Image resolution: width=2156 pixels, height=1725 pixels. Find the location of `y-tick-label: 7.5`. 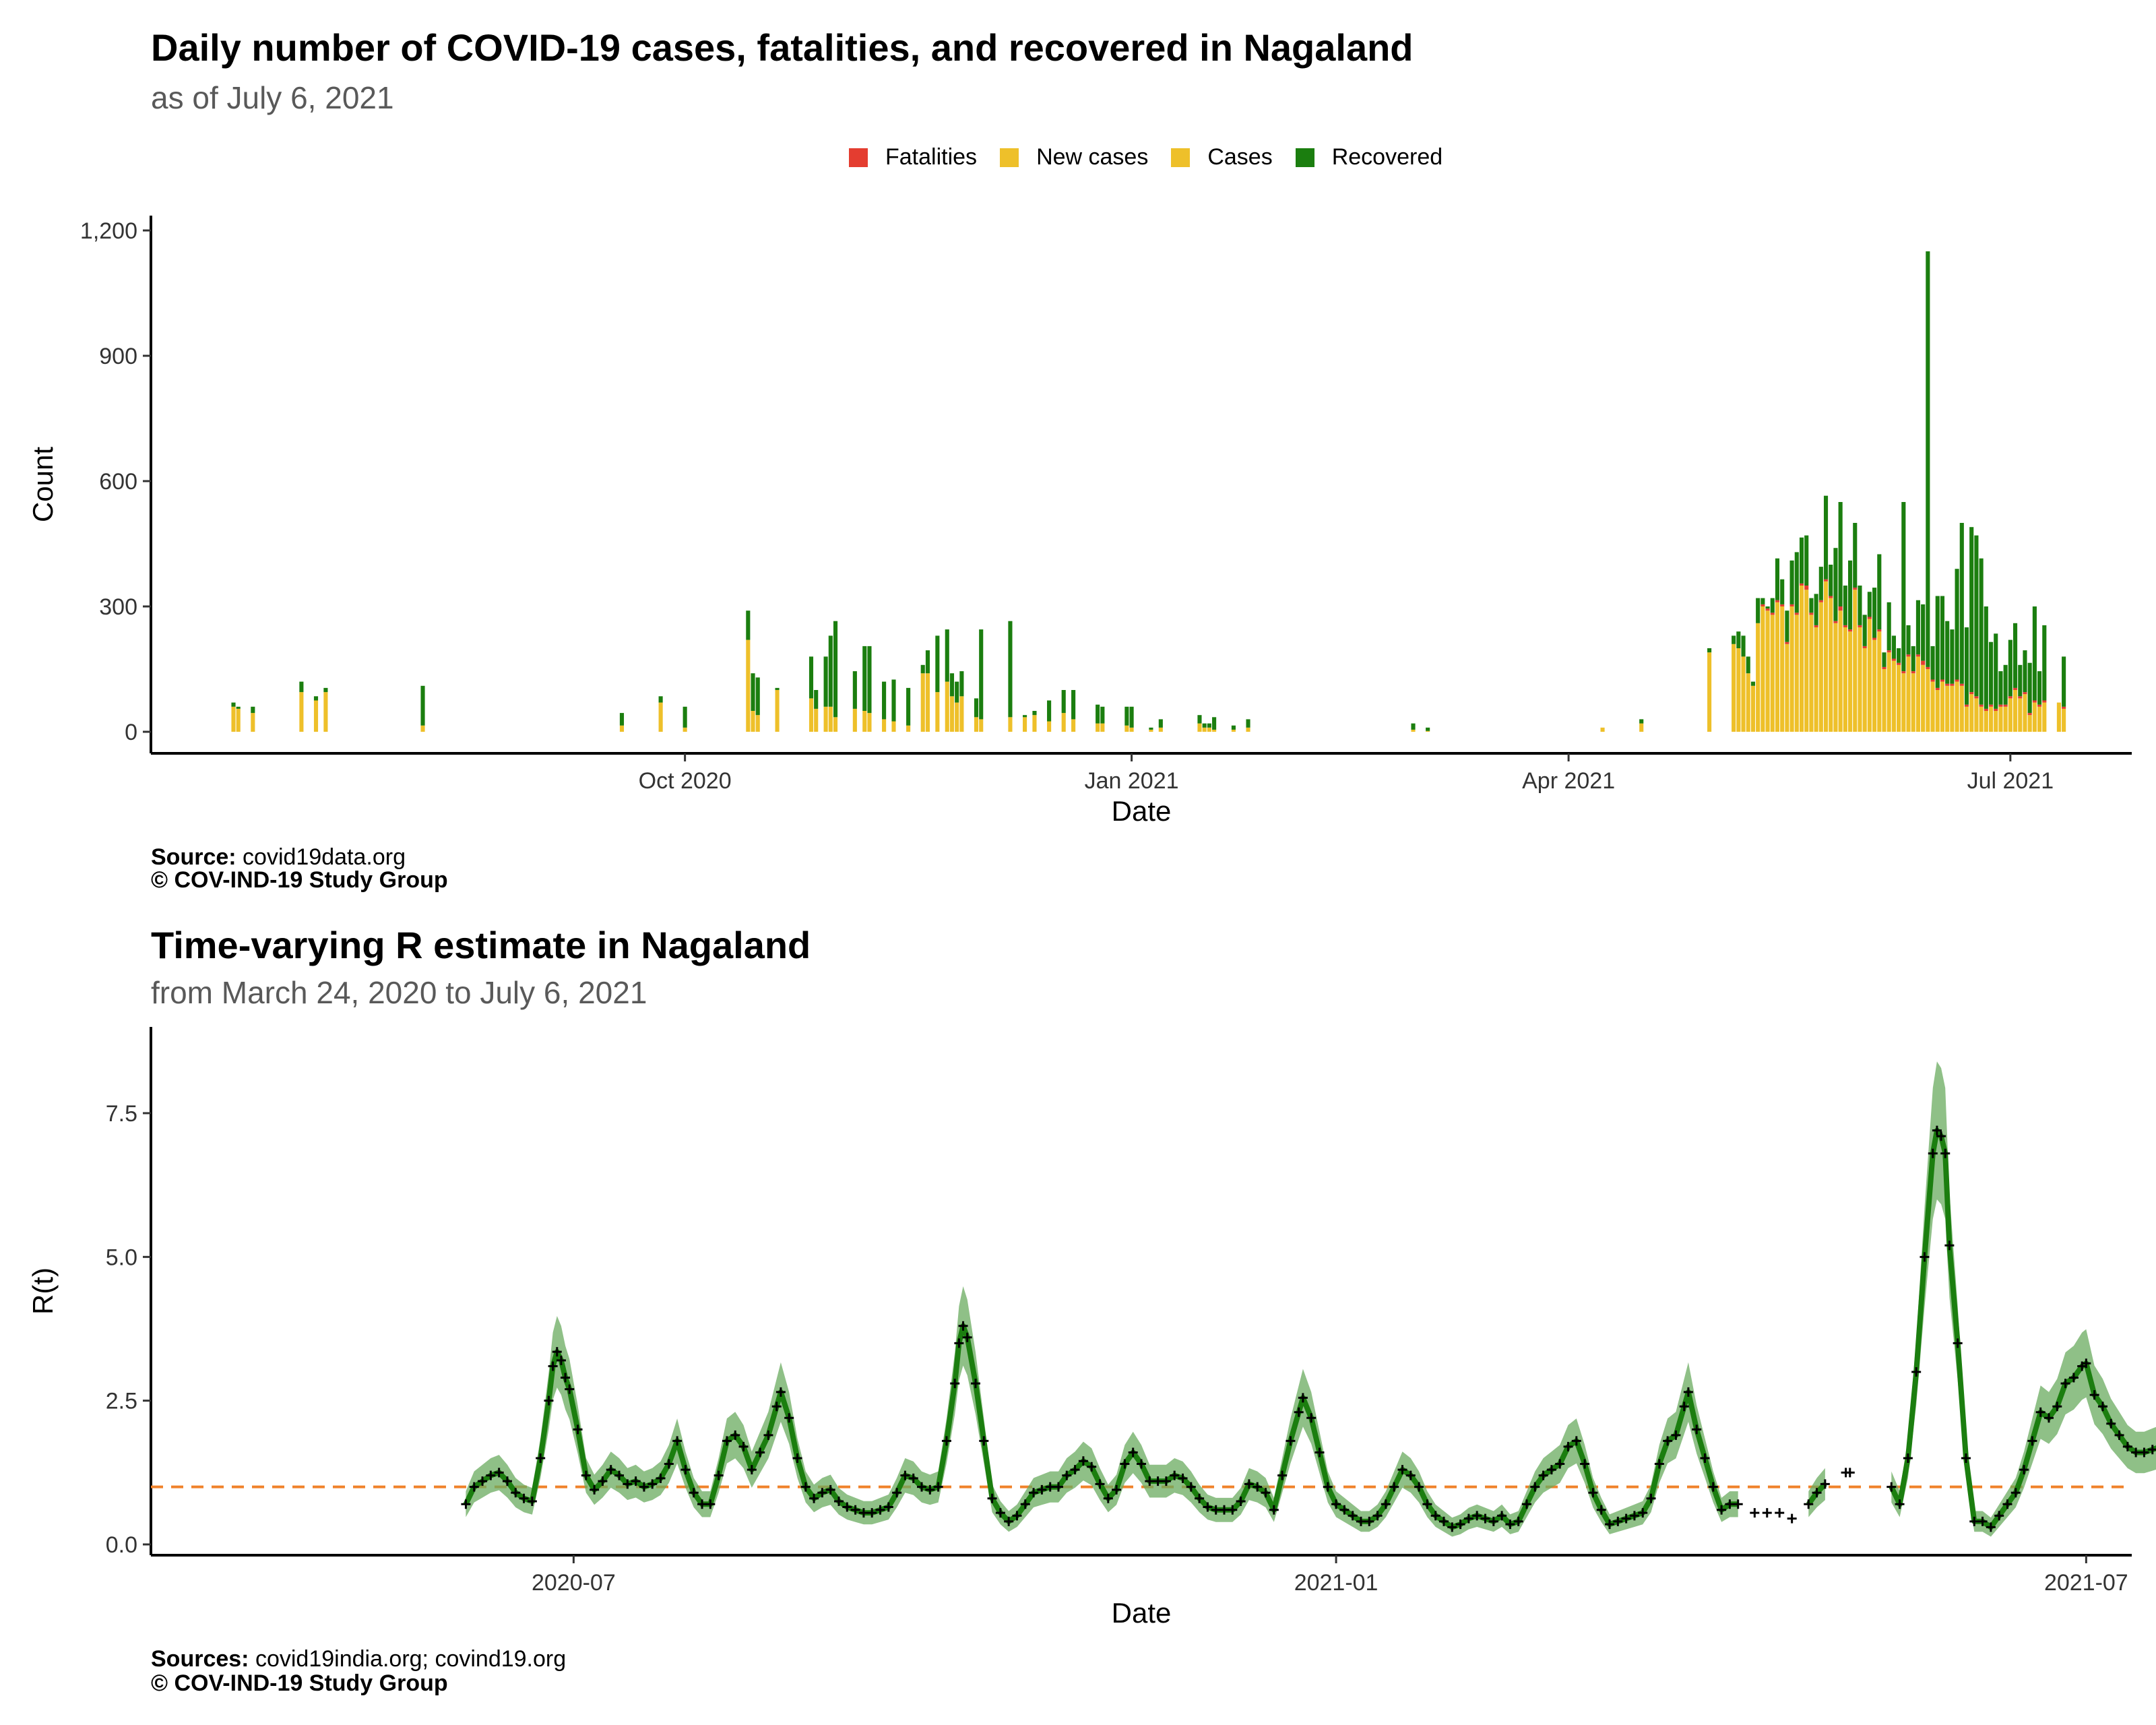

y-tick-label: 7.5 is located at coordinates (121, 1114).